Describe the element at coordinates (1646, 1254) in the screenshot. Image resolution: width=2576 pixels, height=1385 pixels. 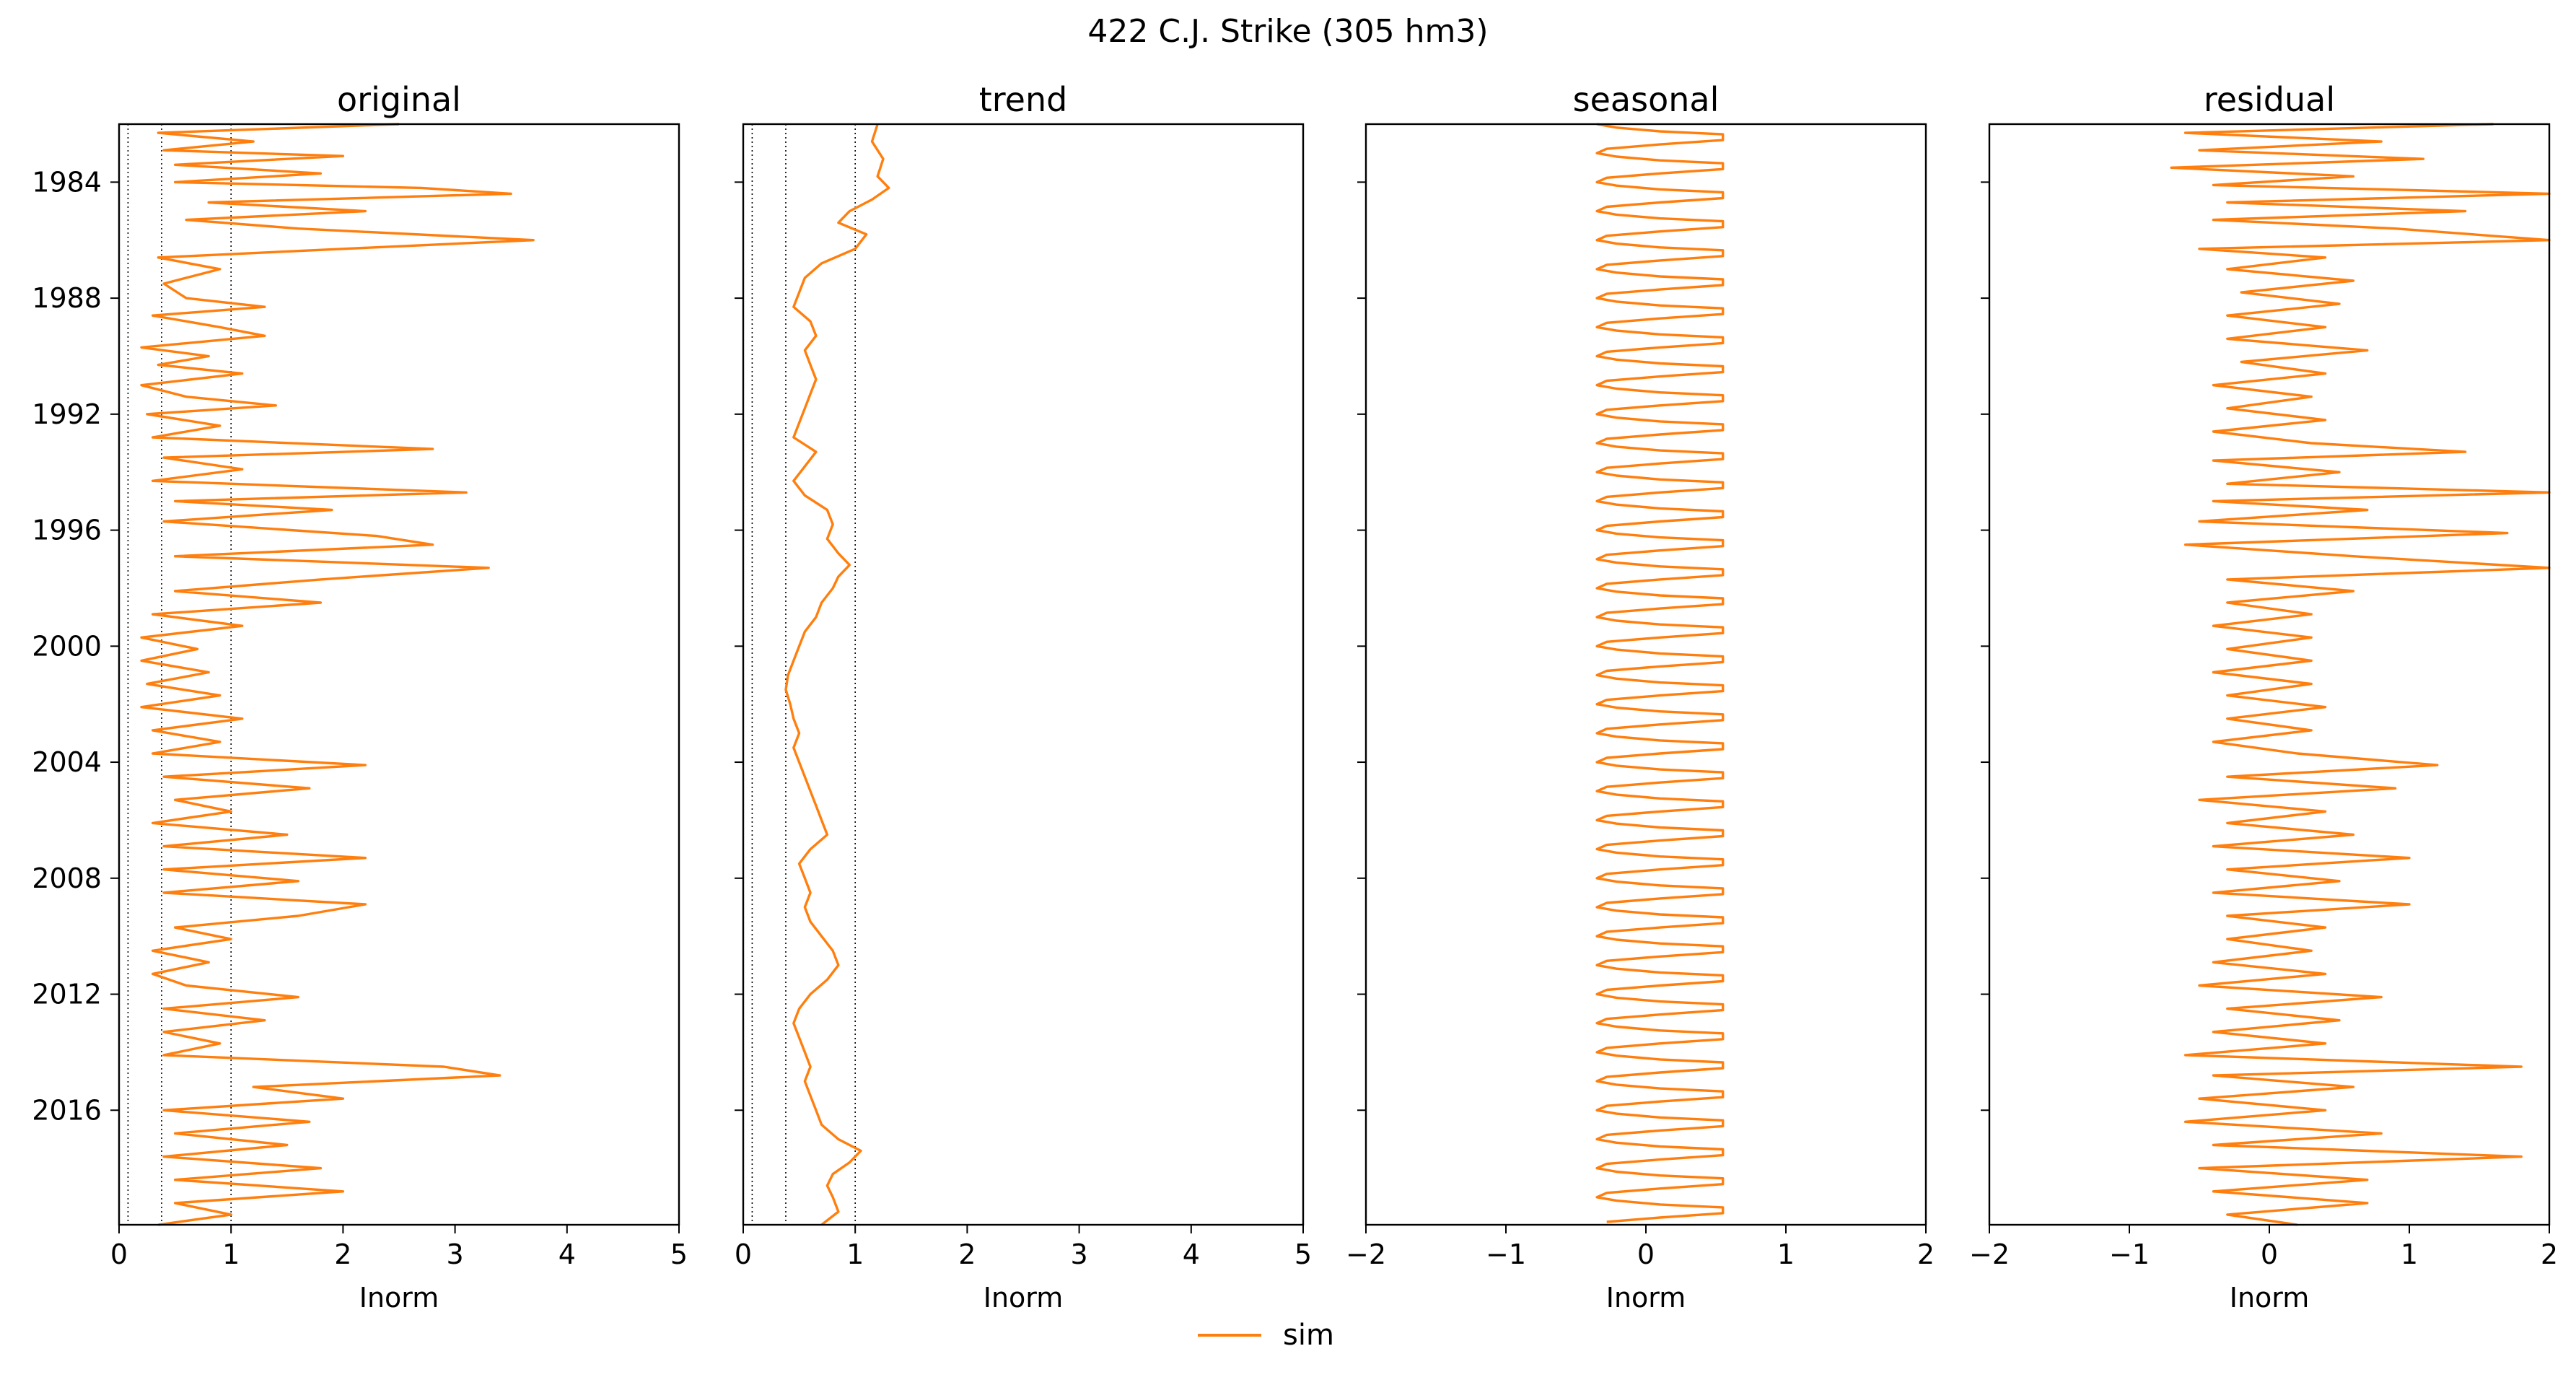
I see `x-tick-label-2-2: 0` at that location.